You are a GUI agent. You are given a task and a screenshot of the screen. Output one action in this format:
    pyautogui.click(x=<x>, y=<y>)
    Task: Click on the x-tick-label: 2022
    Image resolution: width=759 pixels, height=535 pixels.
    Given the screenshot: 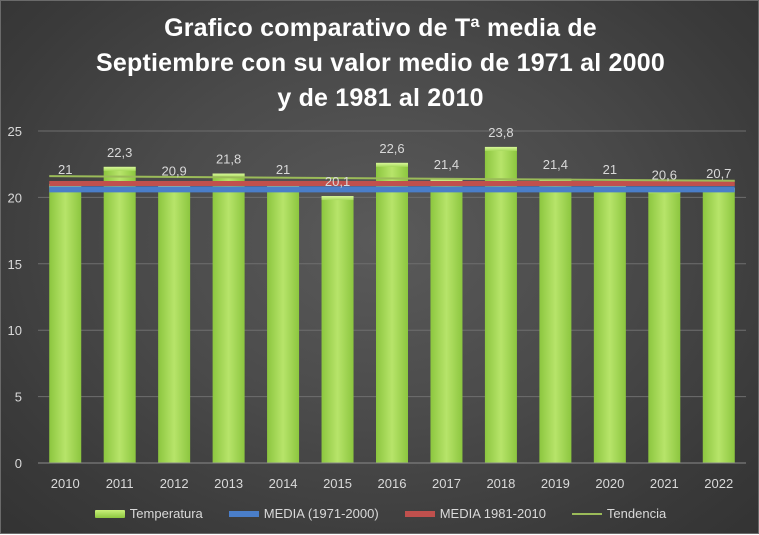 What is the action you would take?
    pyautogui.click(x=718, y=483)
    